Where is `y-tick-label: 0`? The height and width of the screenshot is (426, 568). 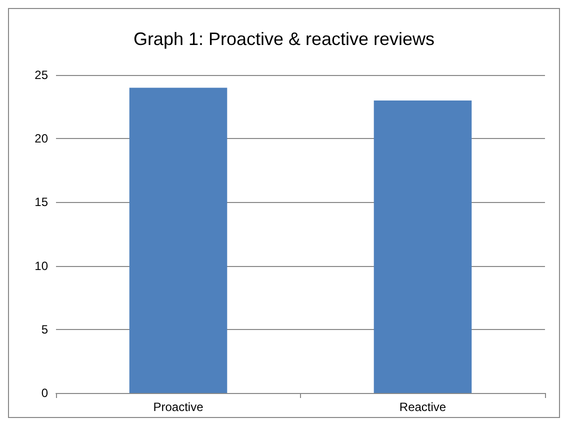 y-tick-label: 0 is located at coordinates (44, 393).